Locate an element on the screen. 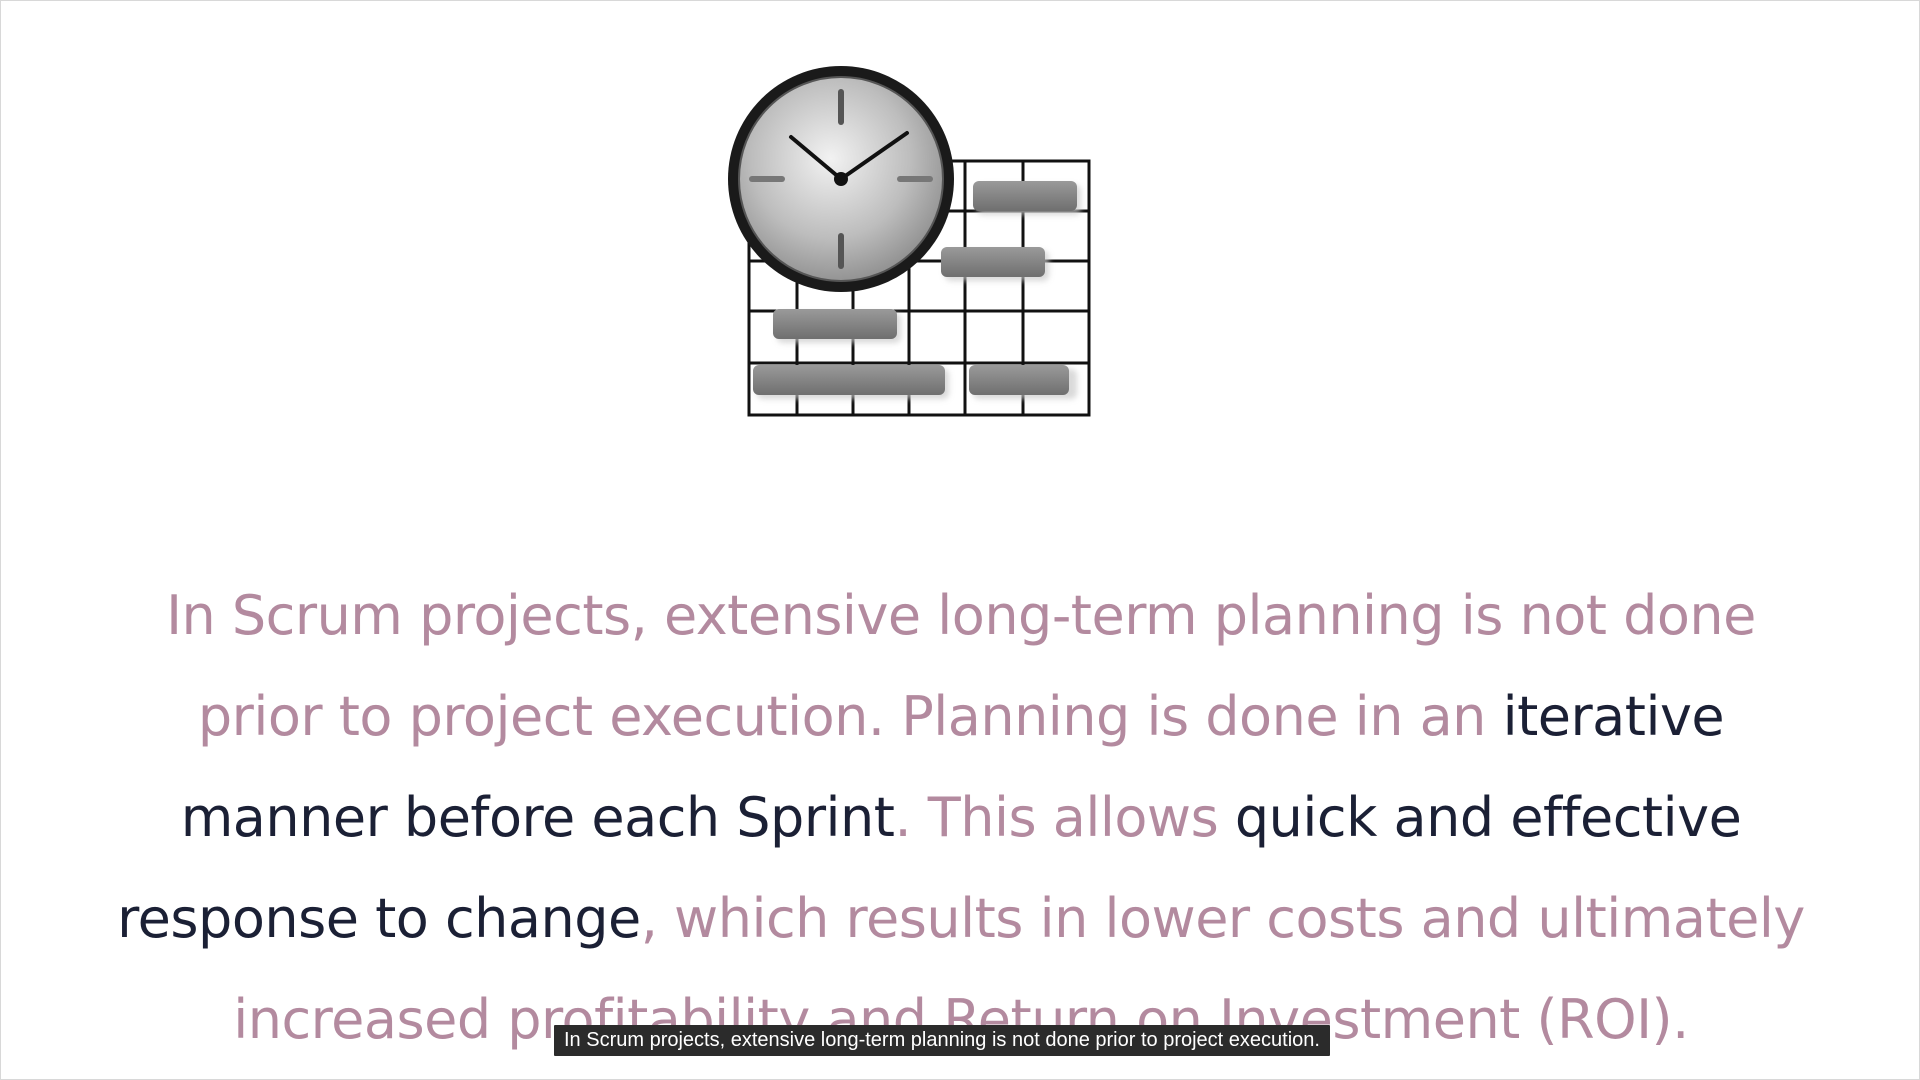 This screenshot has height=1080, width=1920. gantt-bars is located at coordinates (915, 288).